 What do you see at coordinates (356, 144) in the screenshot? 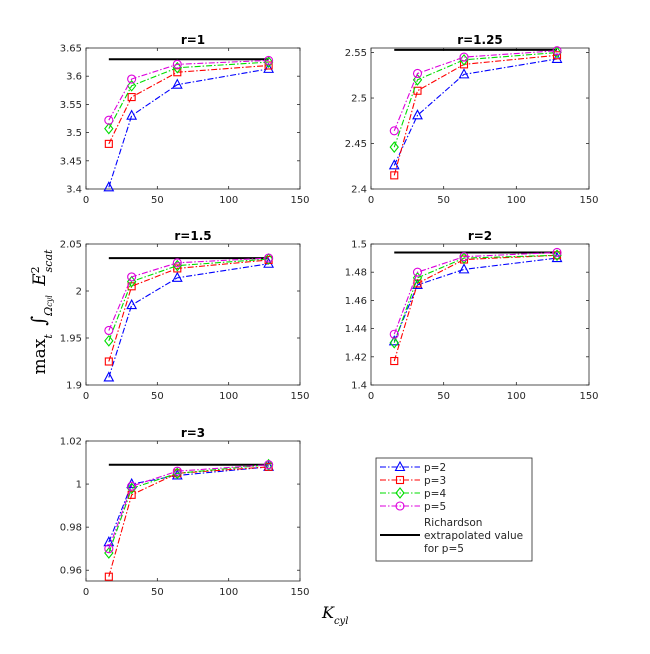
I see `y-tick-label: 2.45` at bounding box center [356, 144].